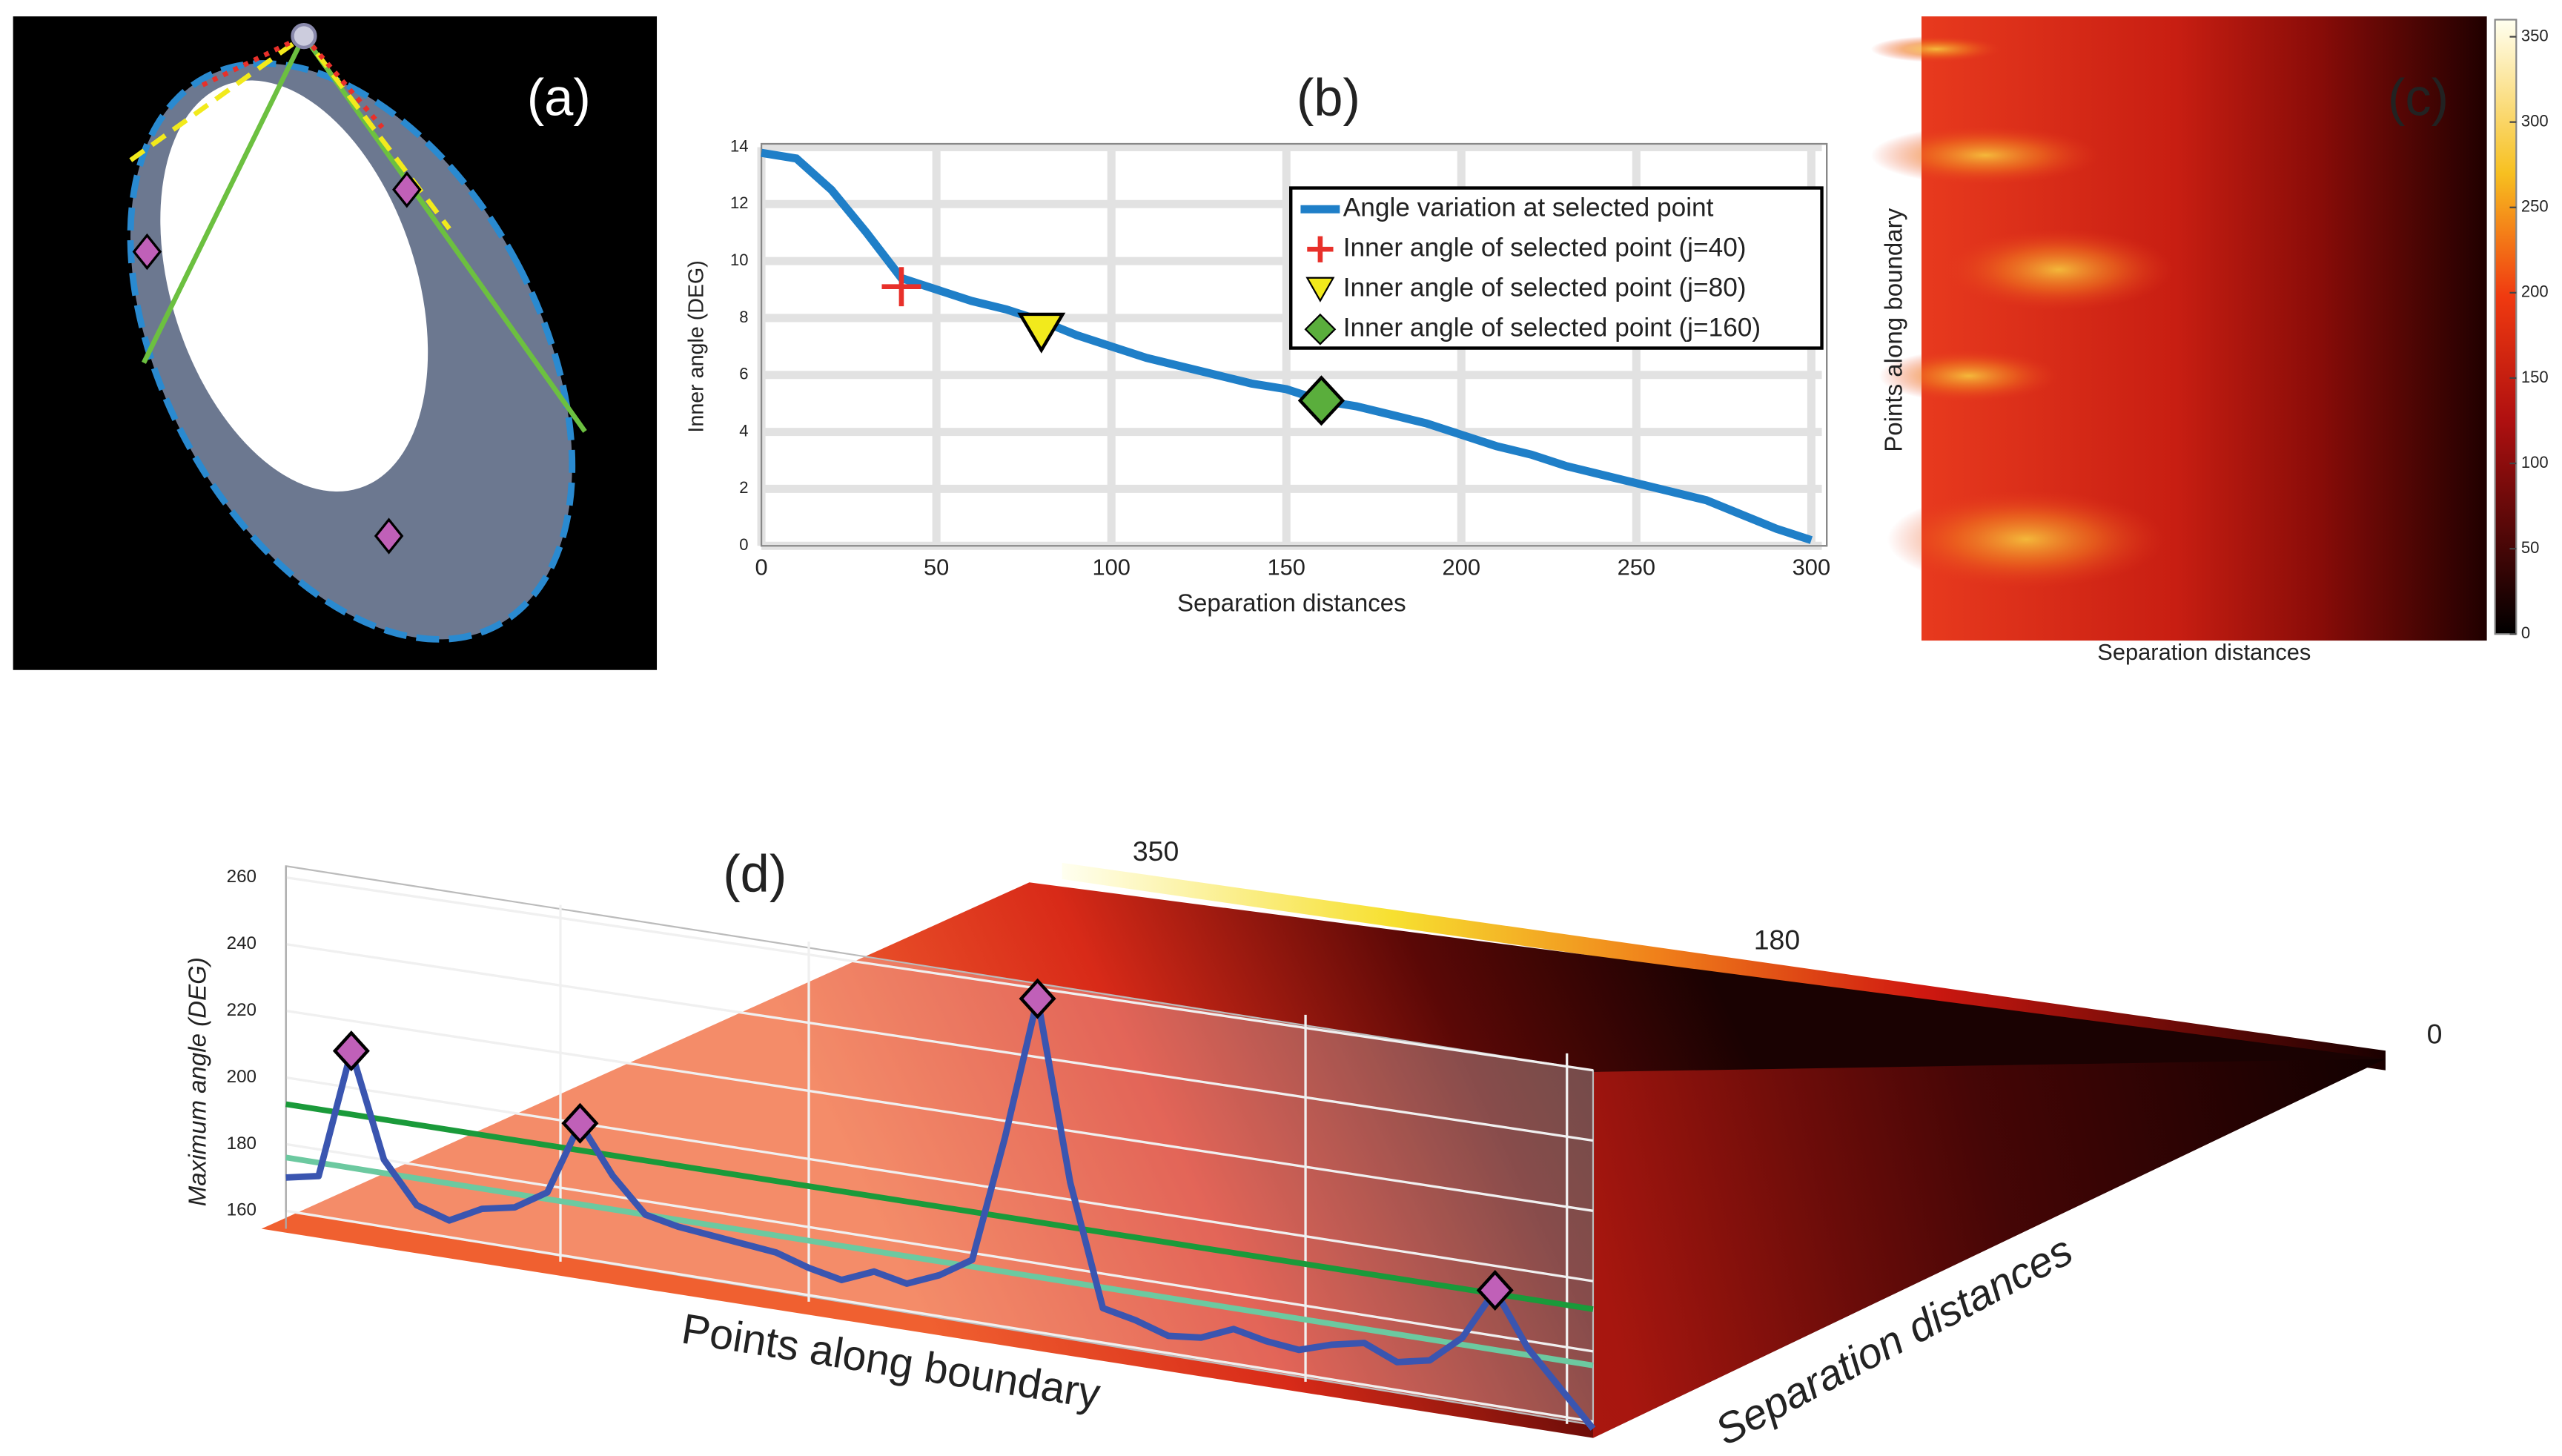 This screenshot has height=1456, width=2562. I want to click on colorbar-label: 180, so click(1777, 940).